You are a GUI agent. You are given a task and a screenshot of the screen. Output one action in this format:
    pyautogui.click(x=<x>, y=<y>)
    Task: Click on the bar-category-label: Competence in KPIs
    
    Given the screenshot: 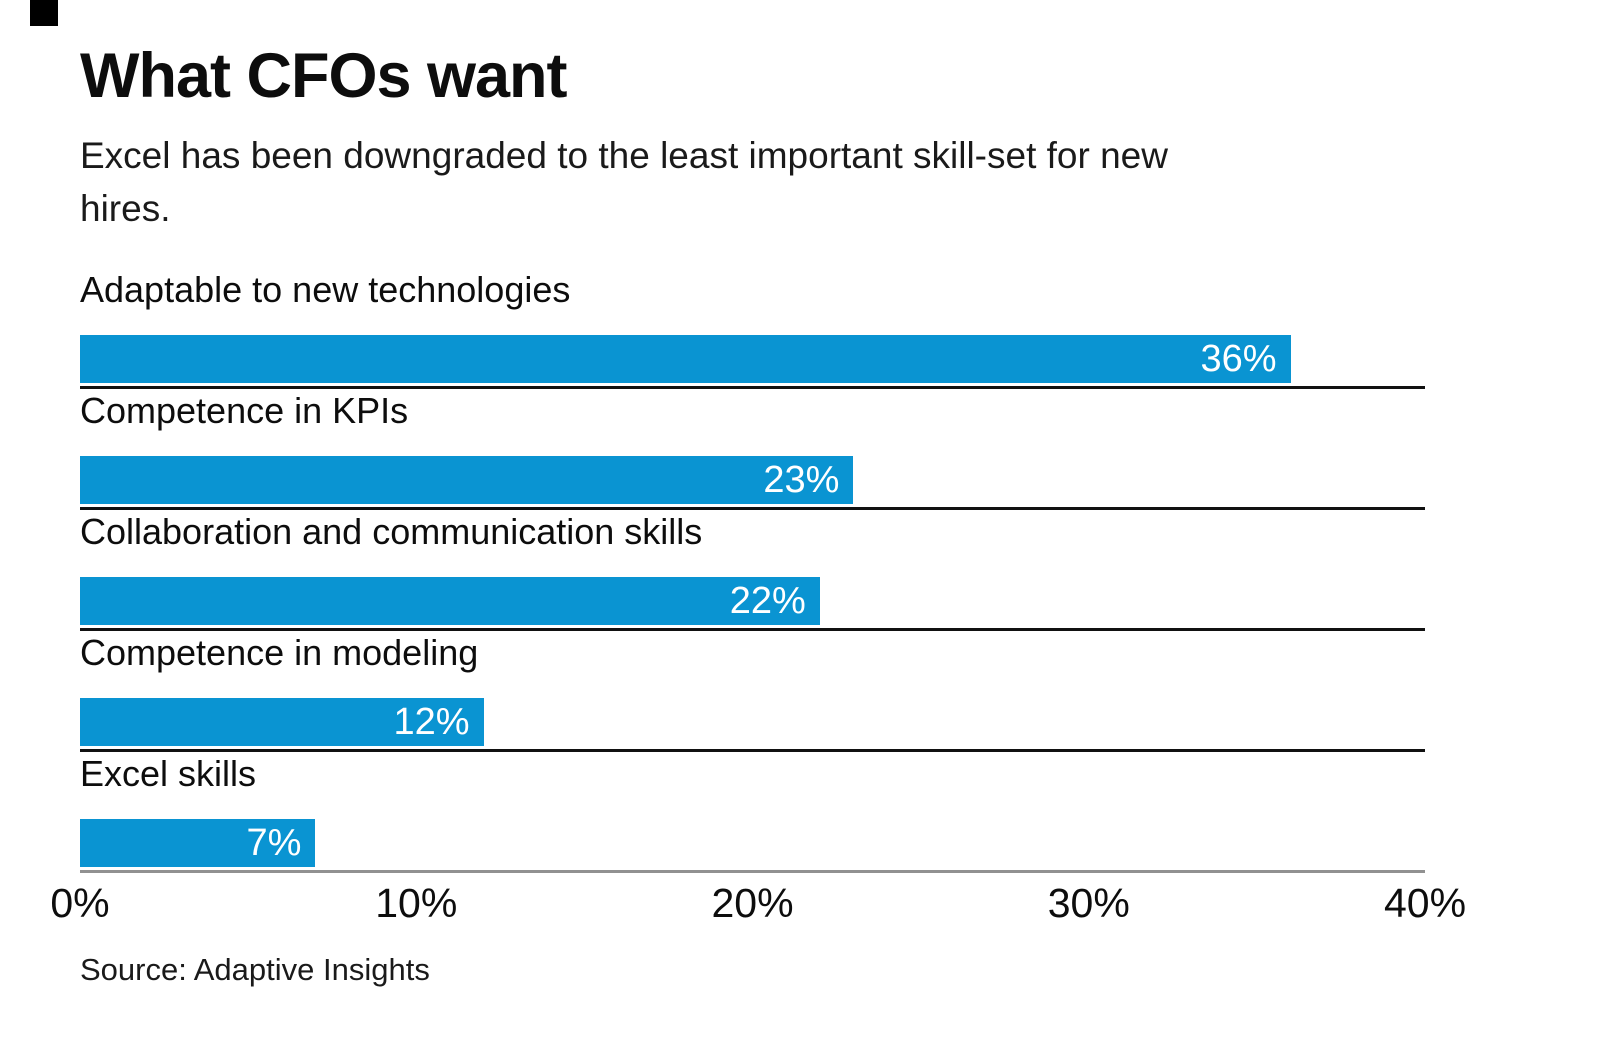 What is the action you would take?
    pyautogui.click(x=244, y=410)
    